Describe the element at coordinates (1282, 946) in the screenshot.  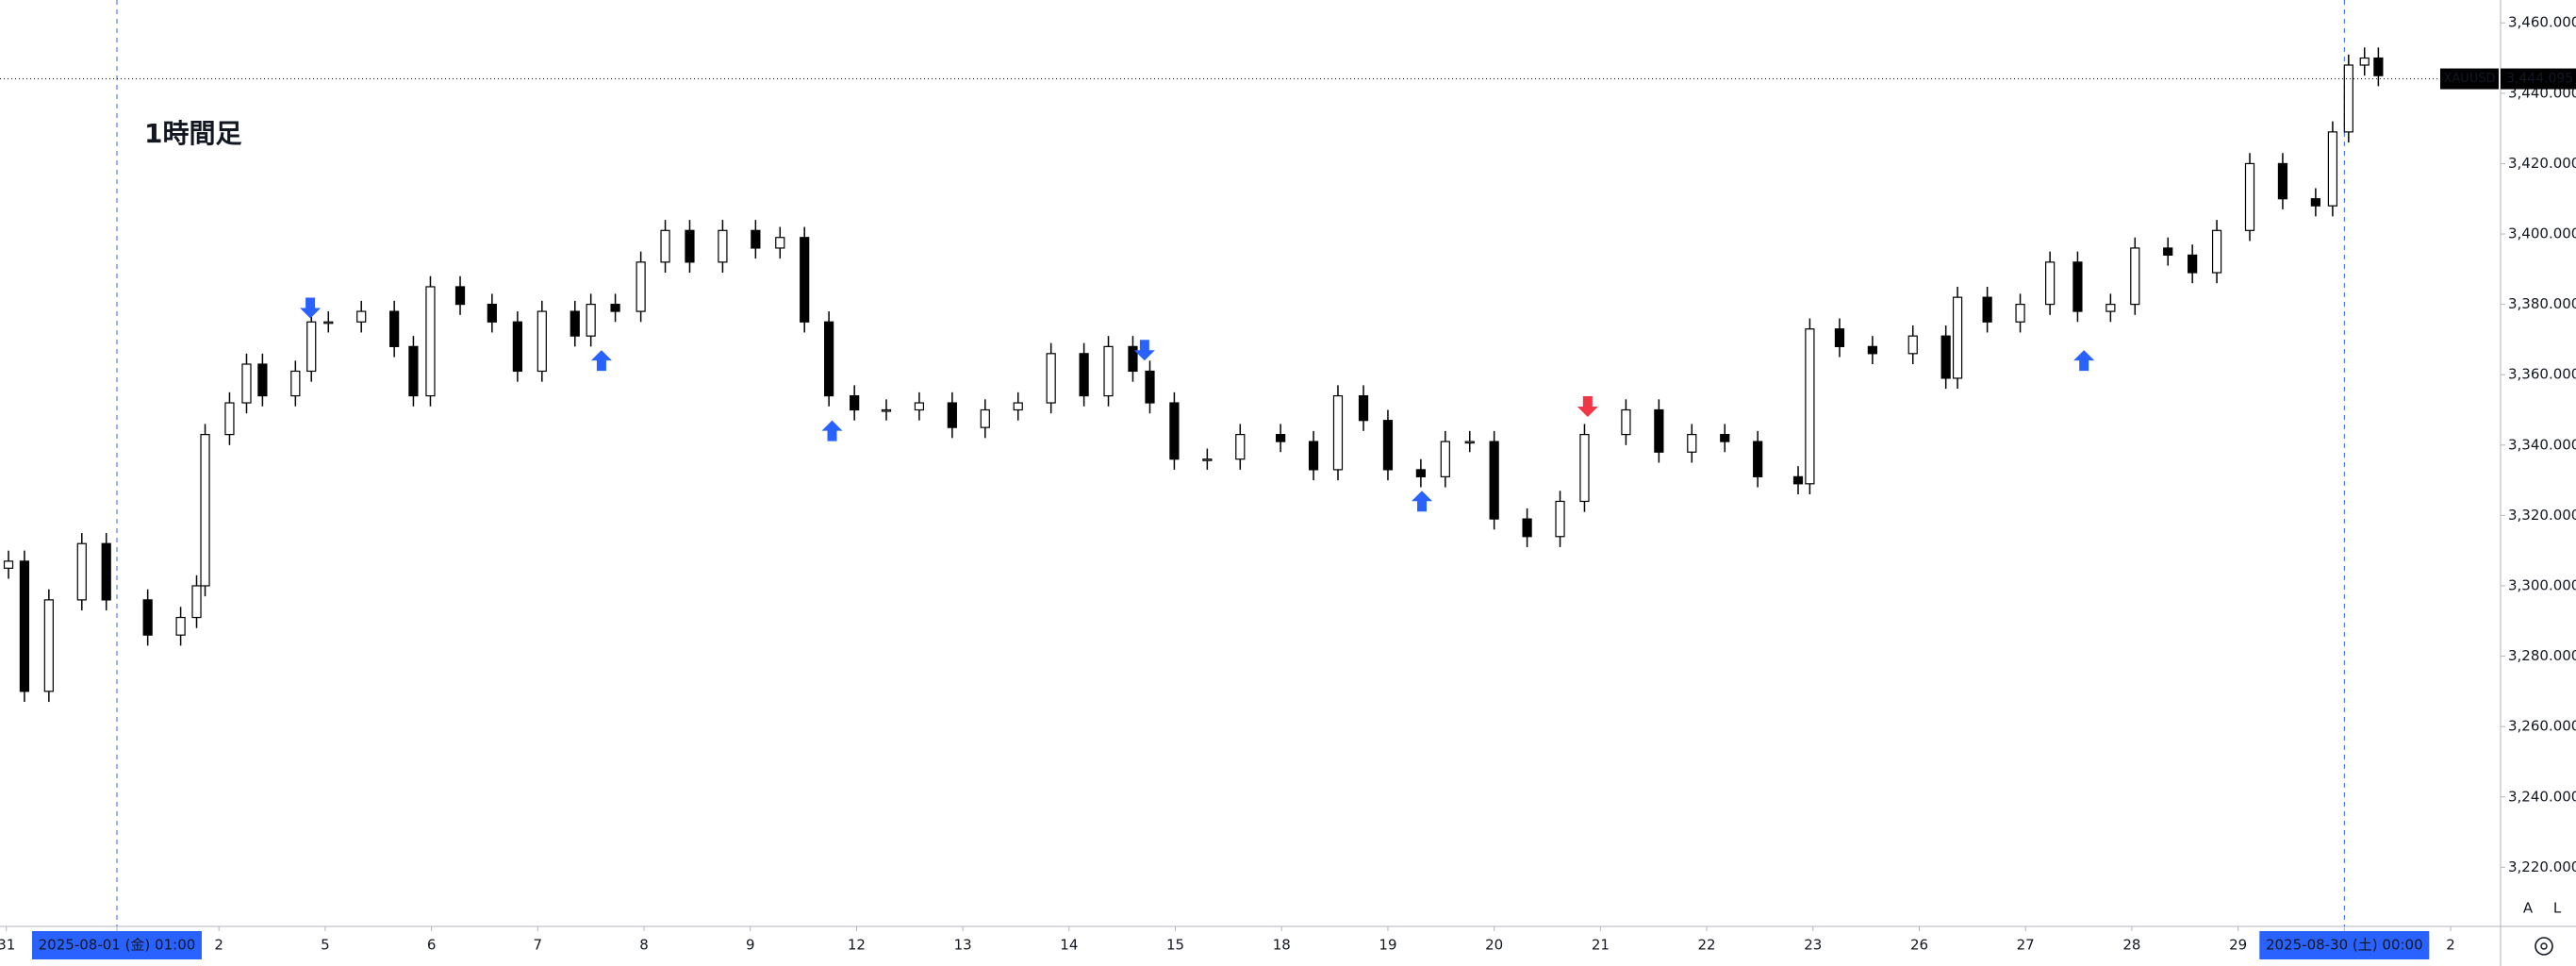
I see `x-tick-label: 18` at that location.